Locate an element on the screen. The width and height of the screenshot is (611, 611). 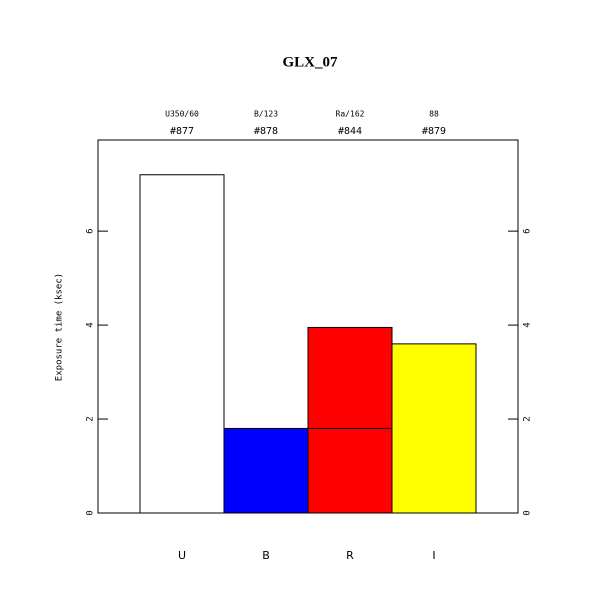
exposure-id: #878 is located at coordinates (266, 131).